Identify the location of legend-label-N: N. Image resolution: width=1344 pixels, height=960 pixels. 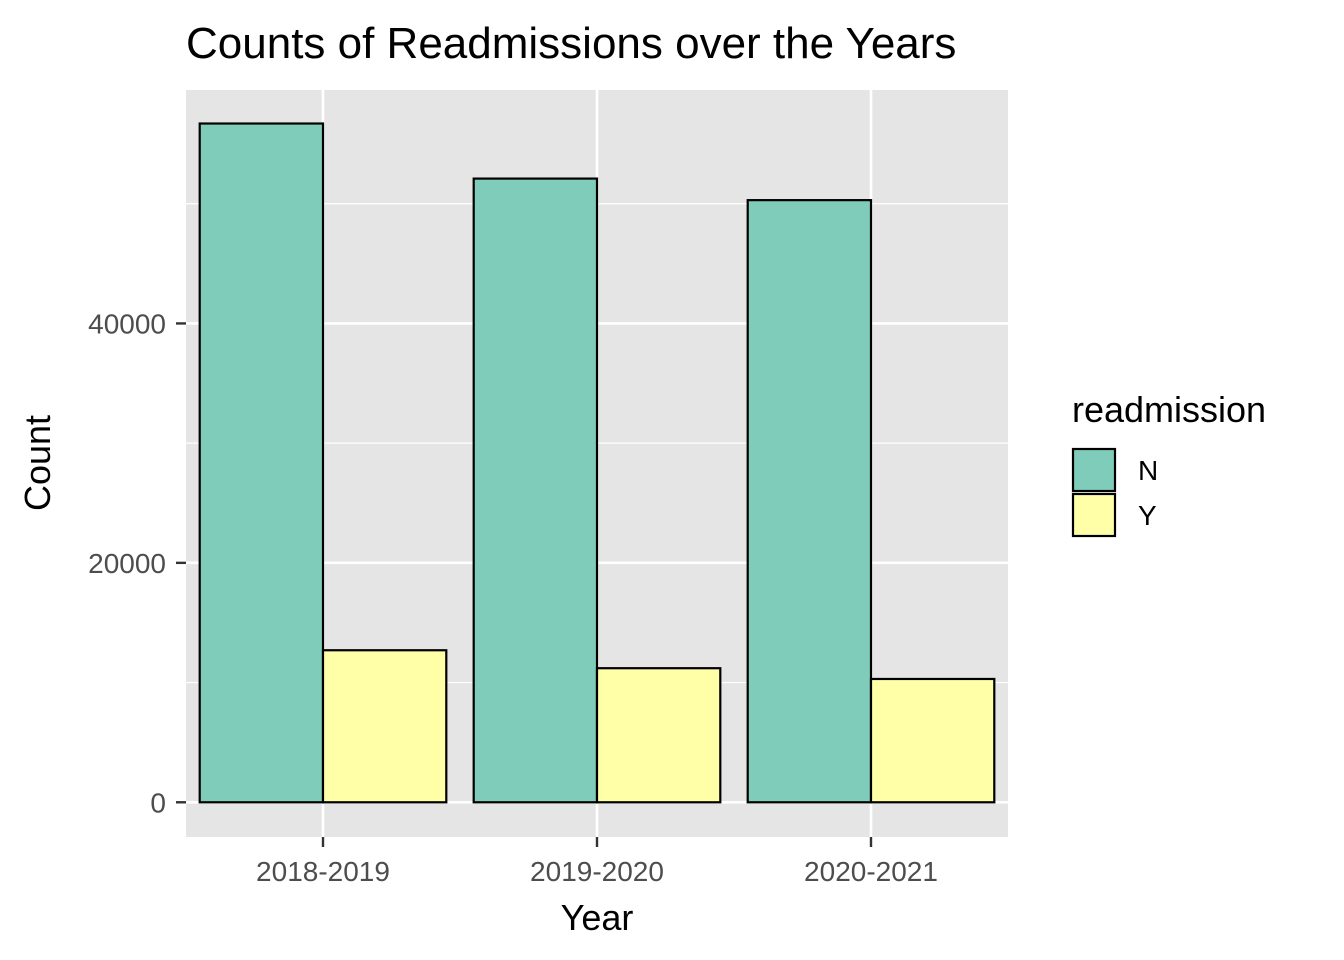
(1148, 470).